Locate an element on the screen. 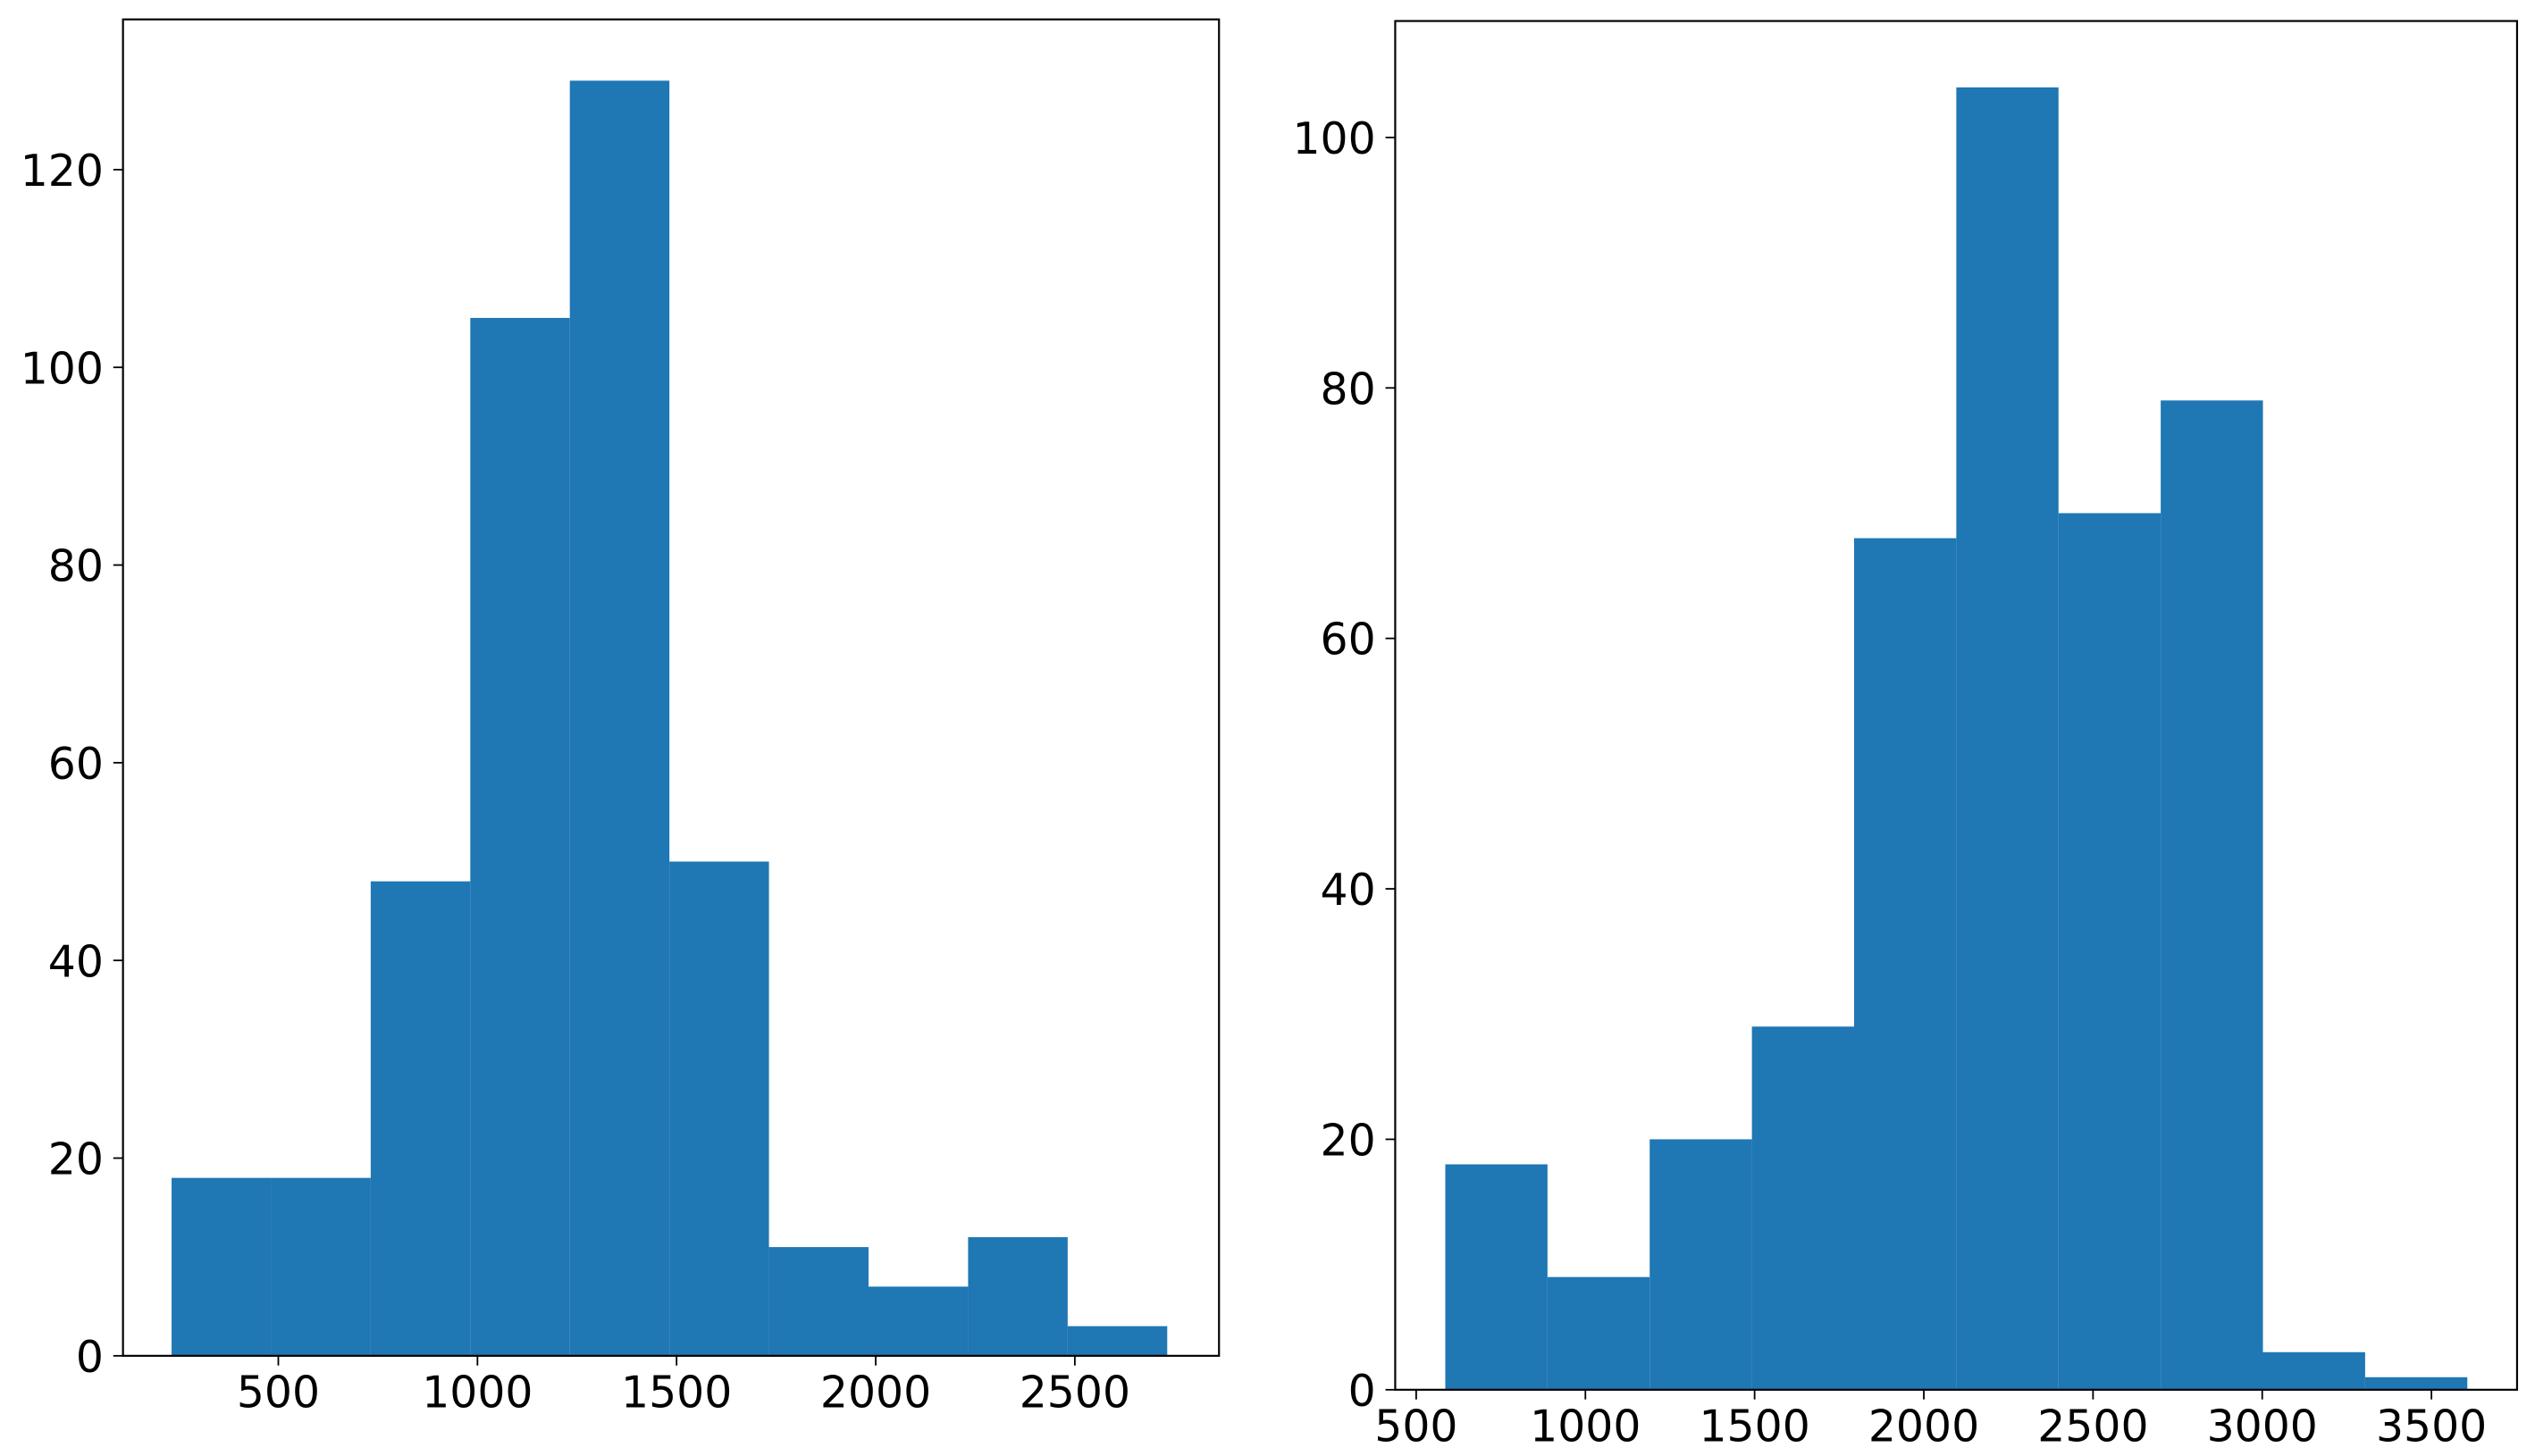  x-tick-label: 3500 is located at coordinates (2431, 1427).